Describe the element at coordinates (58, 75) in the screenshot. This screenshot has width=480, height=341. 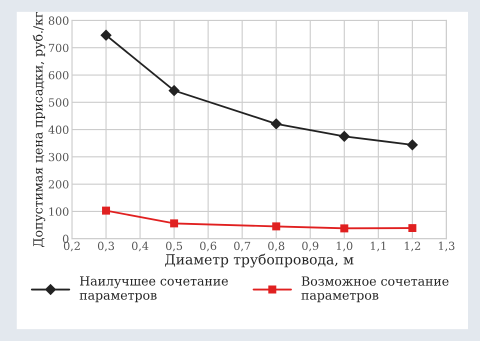
I see `y-tick-label: 600` at that location.